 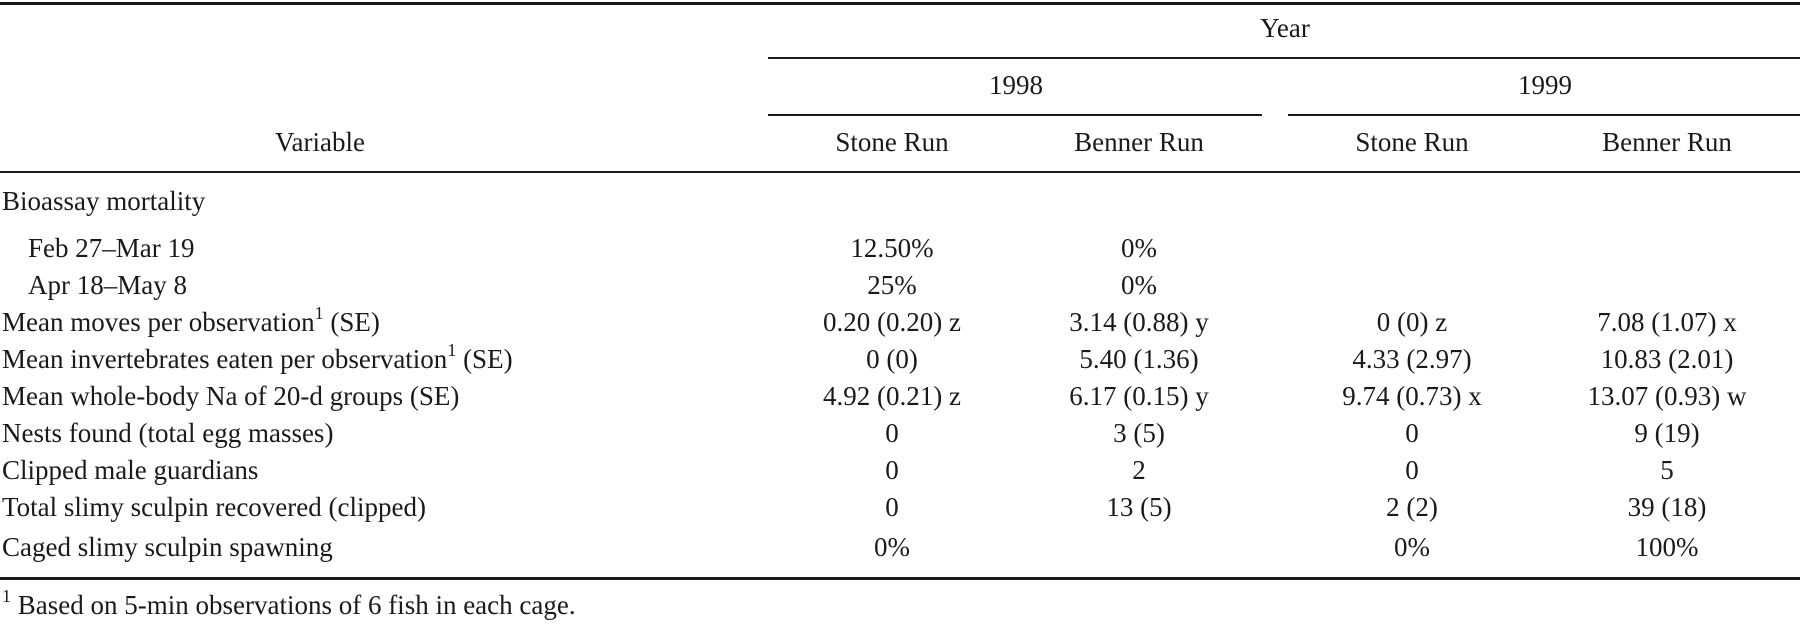 I want to click on year-1998-rule, so click(x=1015, y=115).